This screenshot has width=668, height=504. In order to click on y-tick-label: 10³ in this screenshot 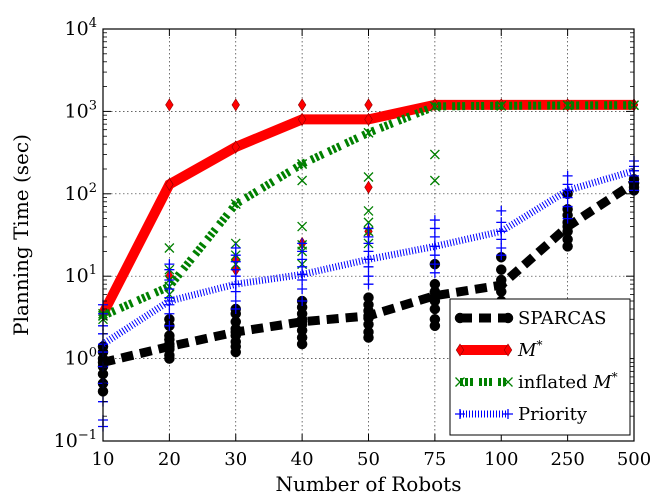, I will do `click(81, 110)`.